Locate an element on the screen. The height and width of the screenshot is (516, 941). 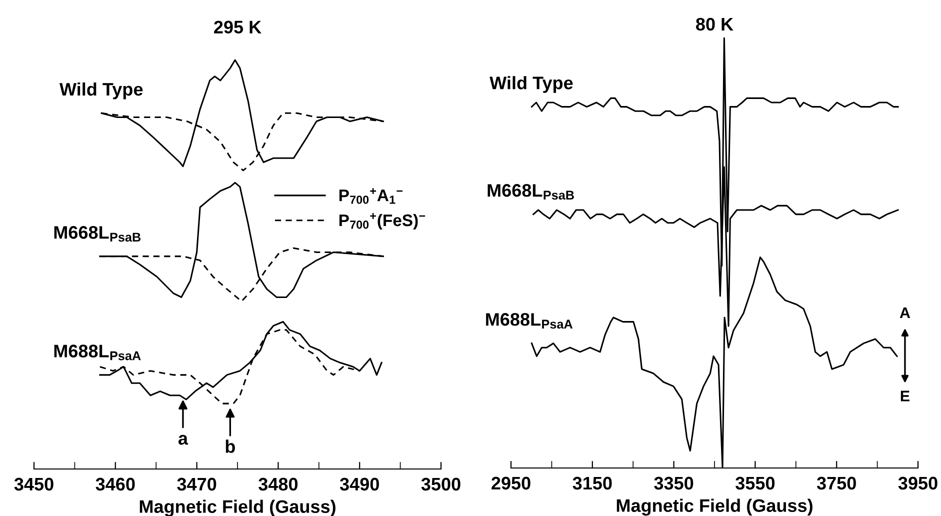
x-tick-label: 3480 is located at coordinates (278, 484).